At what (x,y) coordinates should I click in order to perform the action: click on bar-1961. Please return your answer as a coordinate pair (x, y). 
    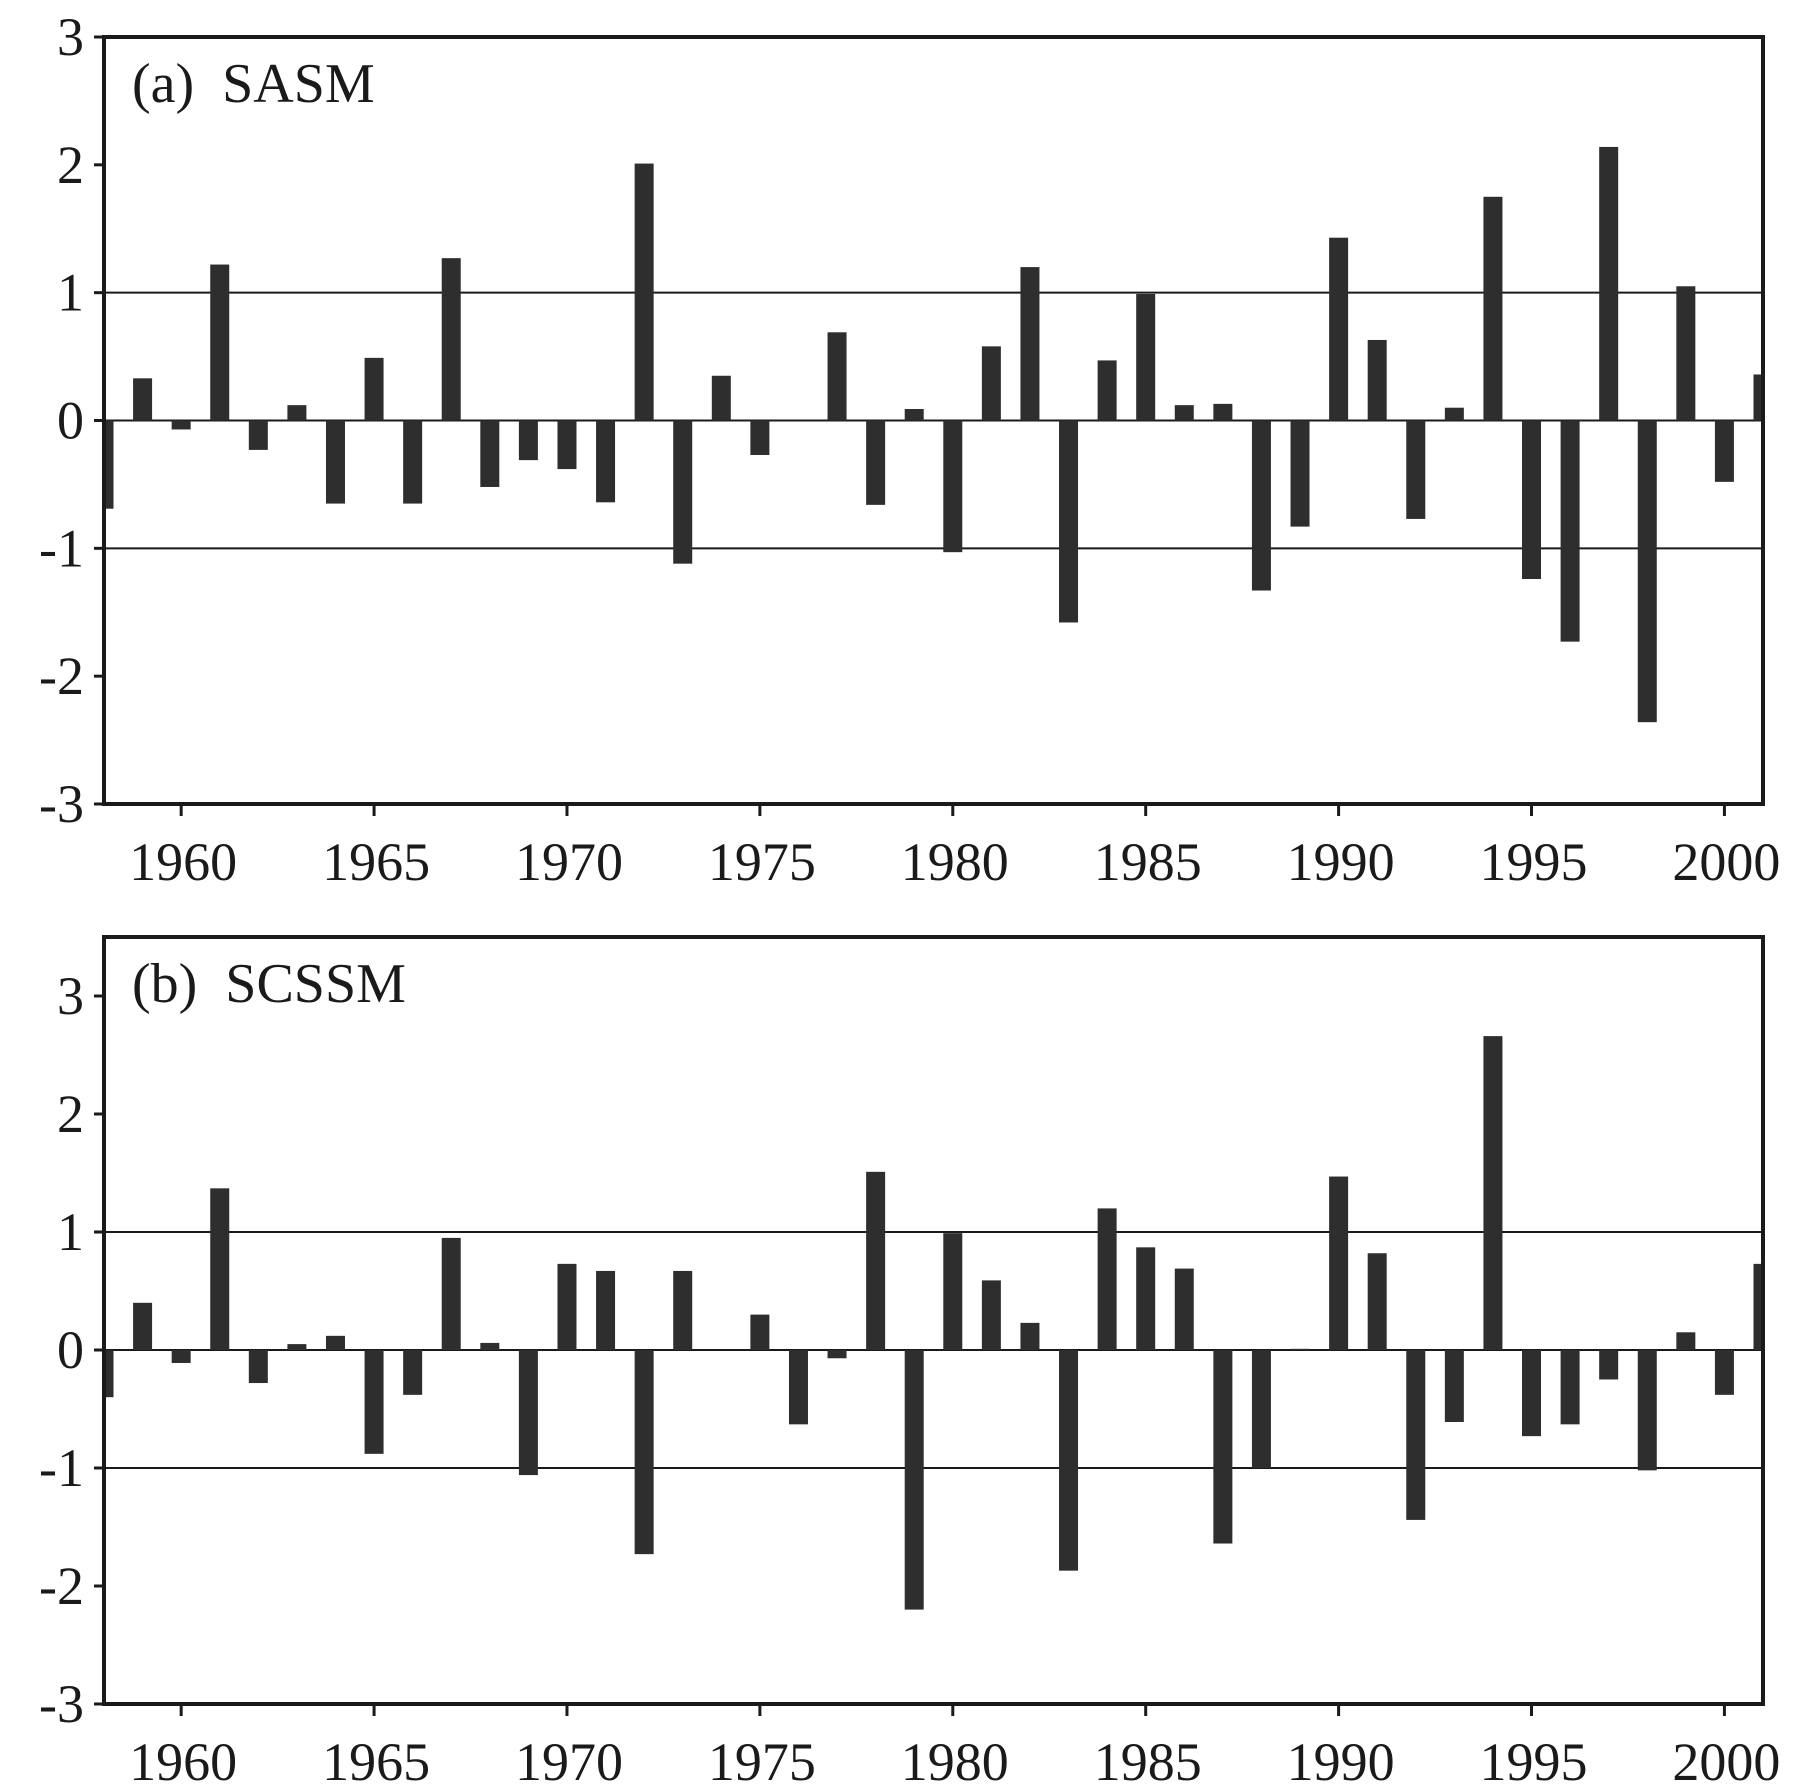
    Looking at the image, I should click on (220, 1269).